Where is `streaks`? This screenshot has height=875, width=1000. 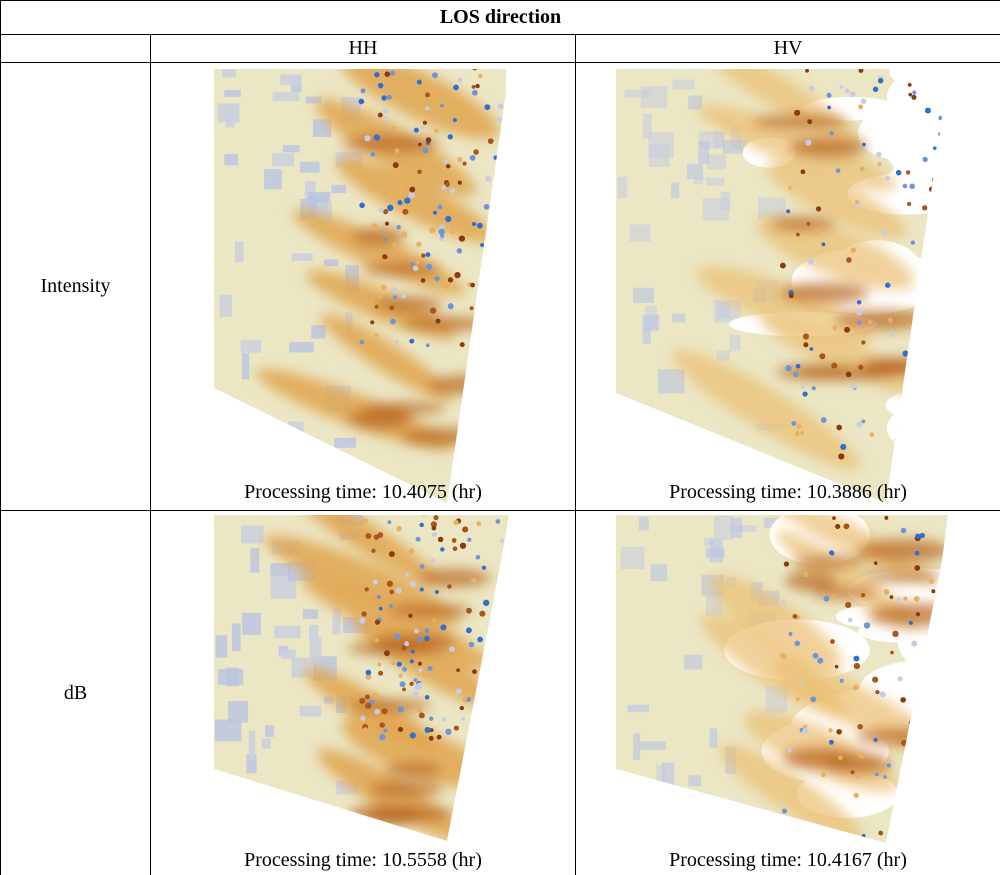
streaks is located at coordinates (824, 679).